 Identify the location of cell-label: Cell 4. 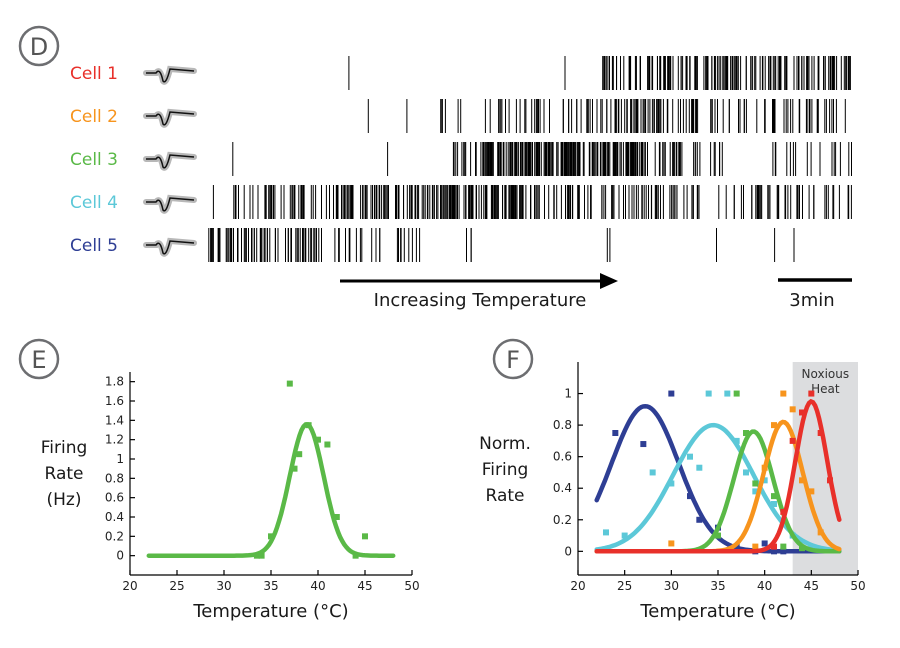
(94, 203).